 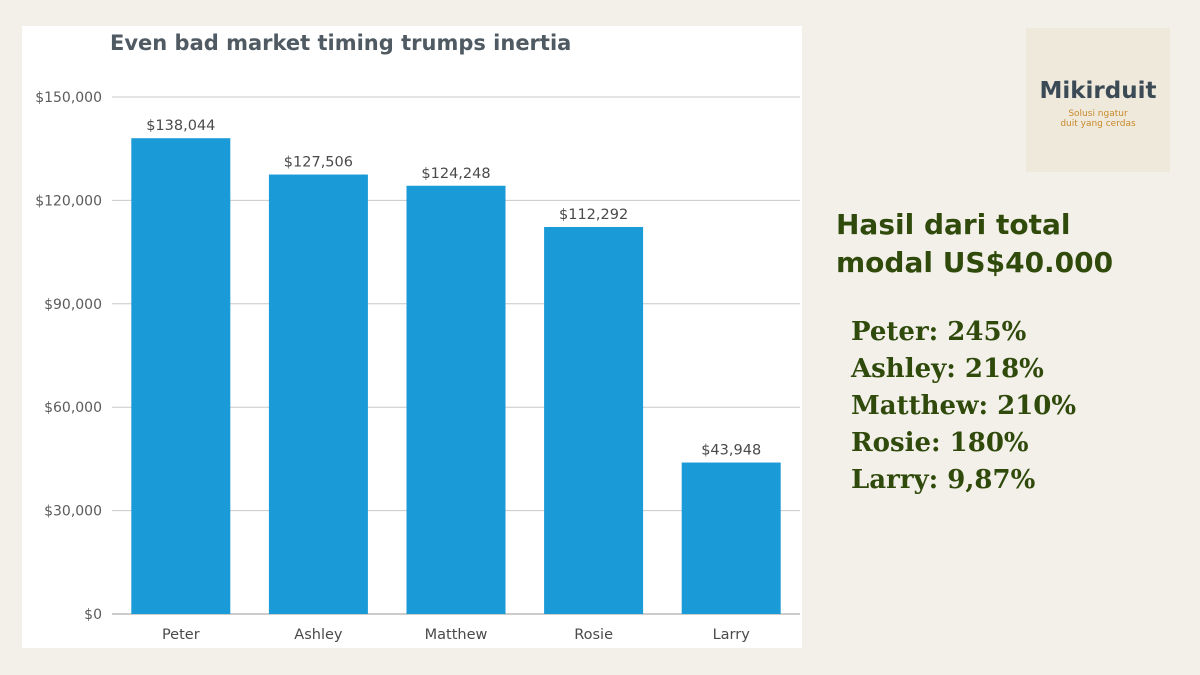 I want to click on x-tick-label: Larry, so click(x=732, y=635).